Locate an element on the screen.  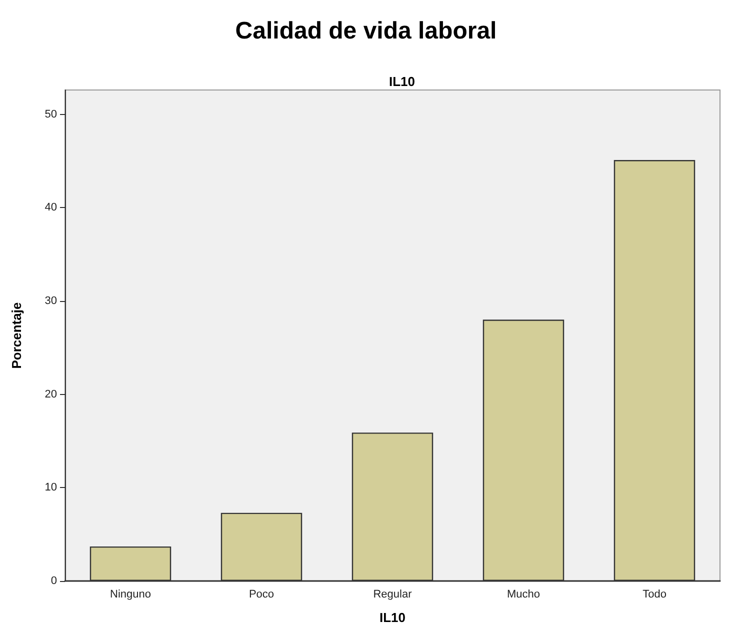
y-tick-label: 0 is located at coordinates (53, 581).